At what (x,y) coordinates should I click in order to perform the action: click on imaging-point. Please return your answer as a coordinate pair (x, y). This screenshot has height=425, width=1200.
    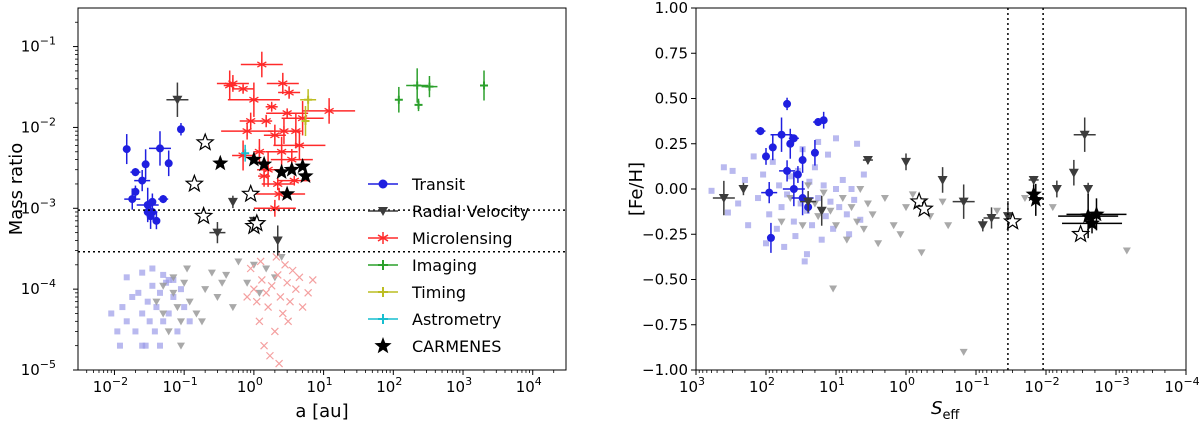
    Looking at the image, I should click on (417, 85).